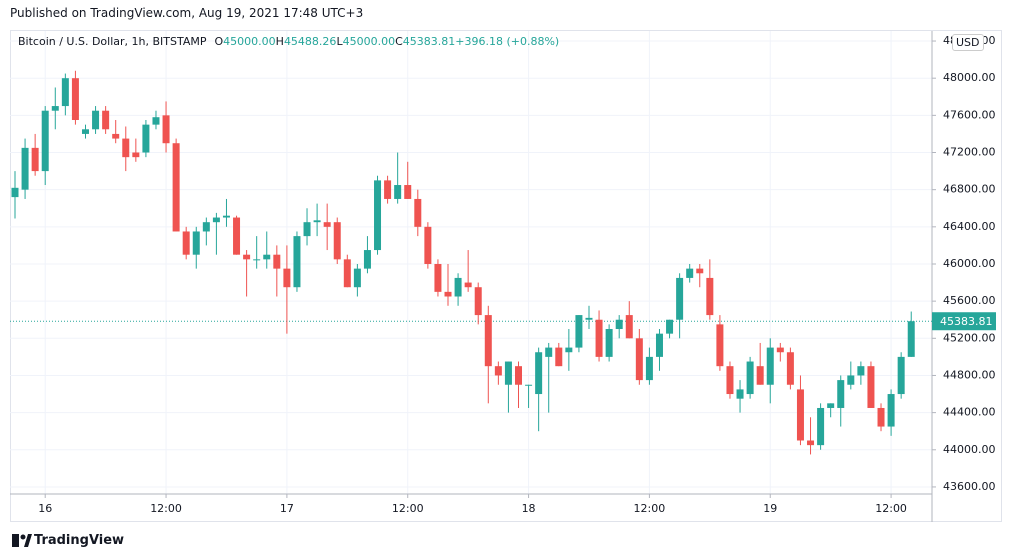  I want to click on y-tick-label: 46800.00, so click(969, 189).